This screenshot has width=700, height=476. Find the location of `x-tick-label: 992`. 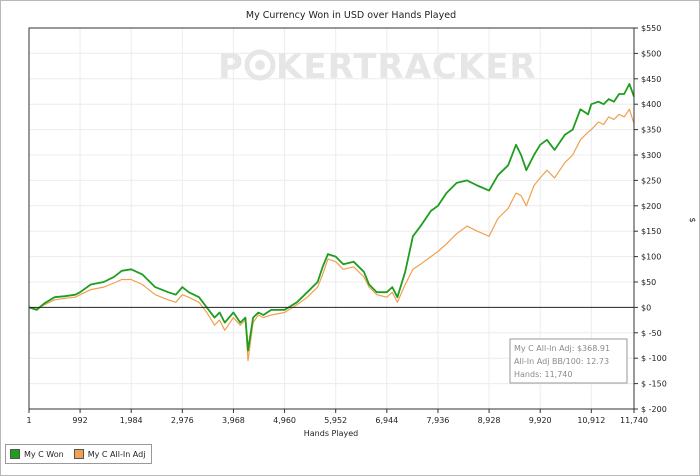

x-tick-label: 992 is located at coordinates (79, 420).